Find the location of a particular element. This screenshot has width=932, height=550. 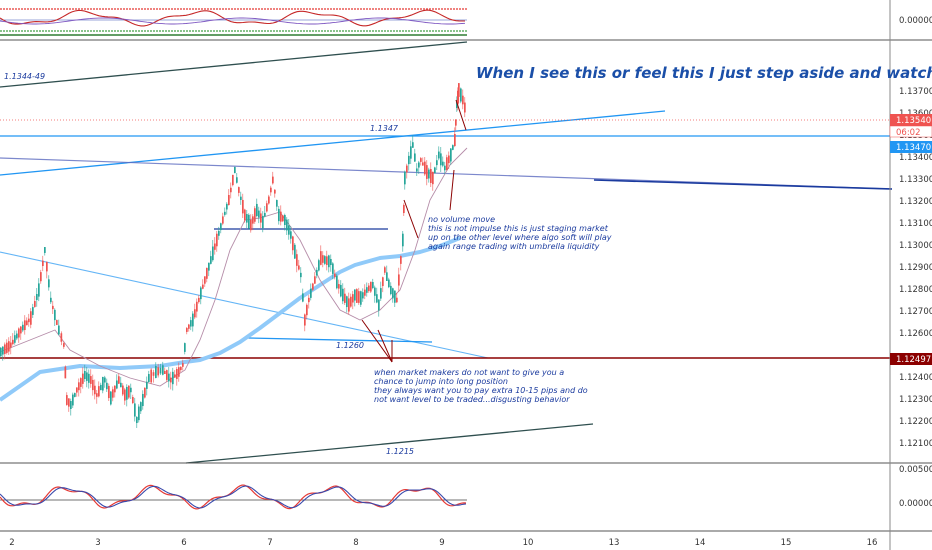

price-tag-text: 1.13470 is located at coordinates (913, 148).